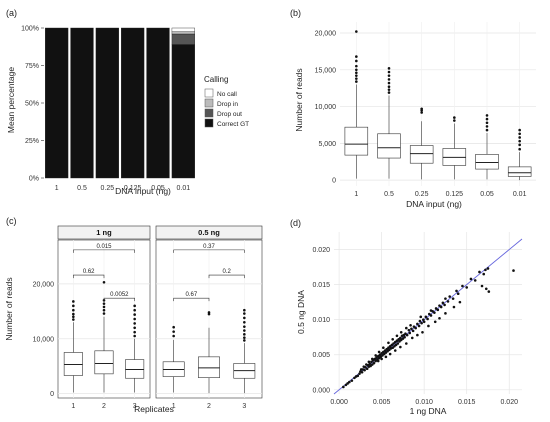 The height and width of the screenshot is (422, 550). I want to click on identity-reference-line, so click(428, 316).